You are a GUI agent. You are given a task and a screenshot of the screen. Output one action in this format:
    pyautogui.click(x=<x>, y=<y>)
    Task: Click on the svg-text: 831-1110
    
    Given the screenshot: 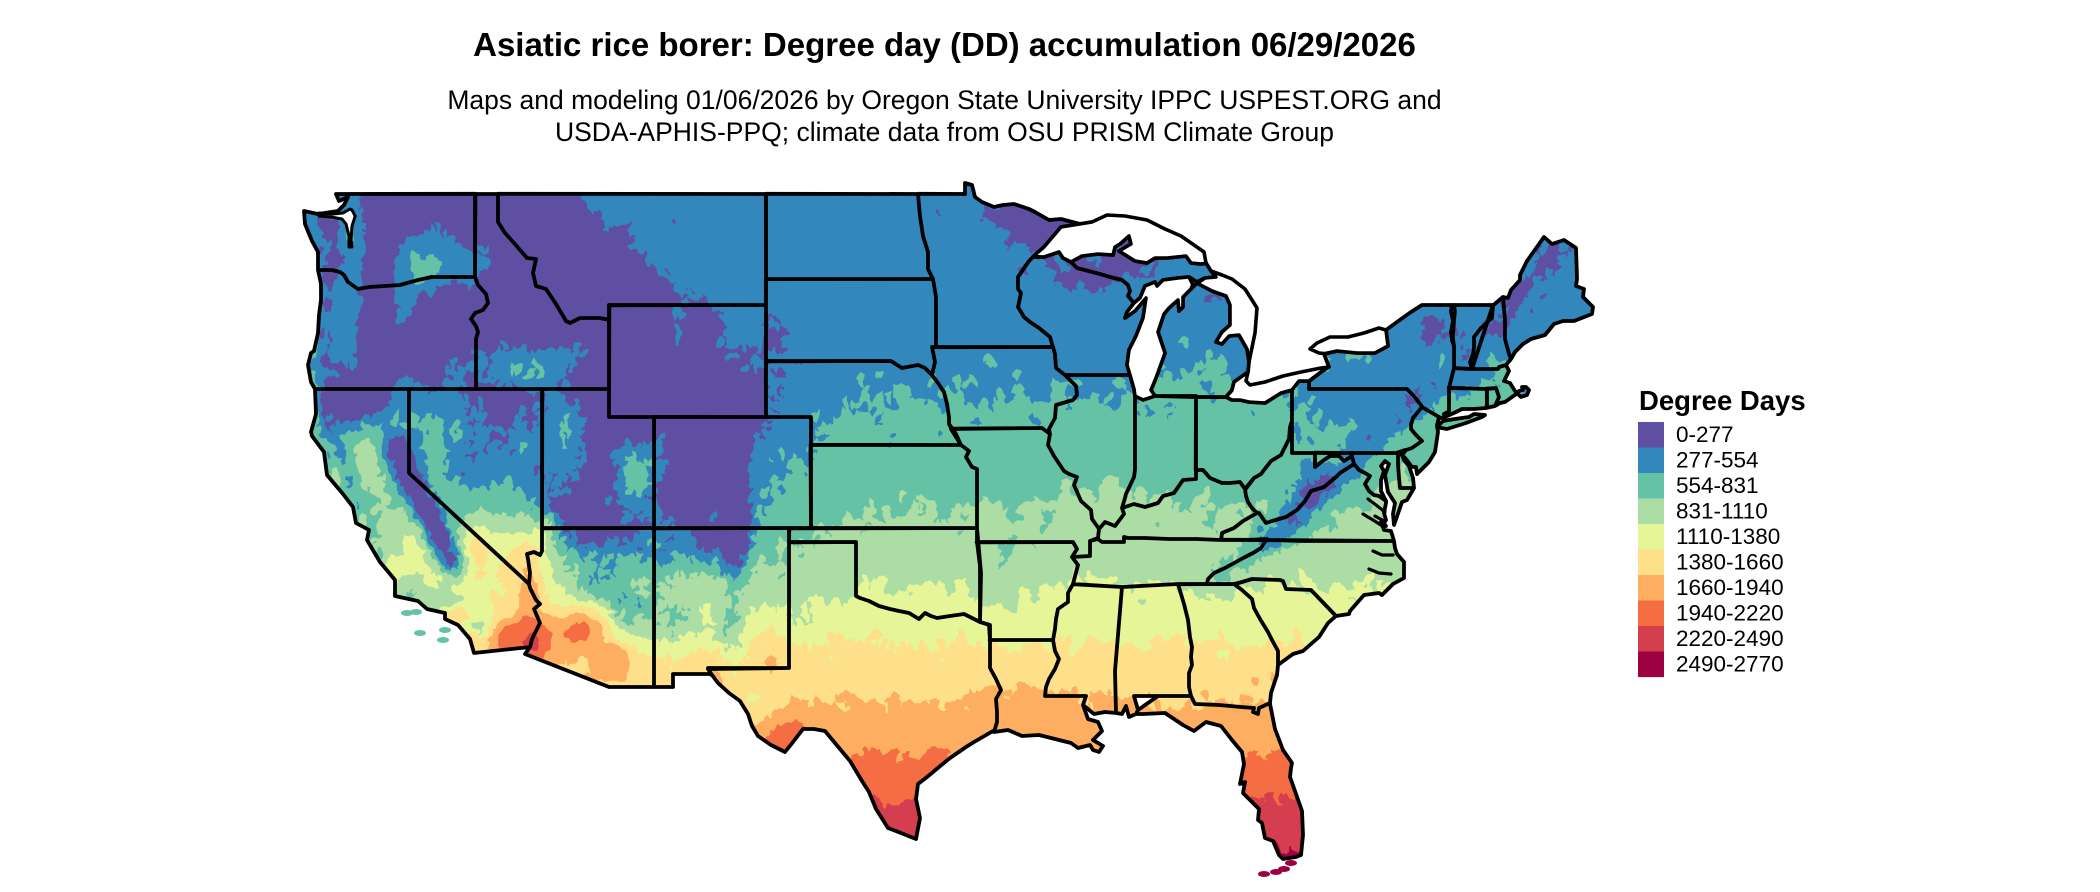 What is the action you would take?
    pyautogui.click(x=1722, y=511)
    